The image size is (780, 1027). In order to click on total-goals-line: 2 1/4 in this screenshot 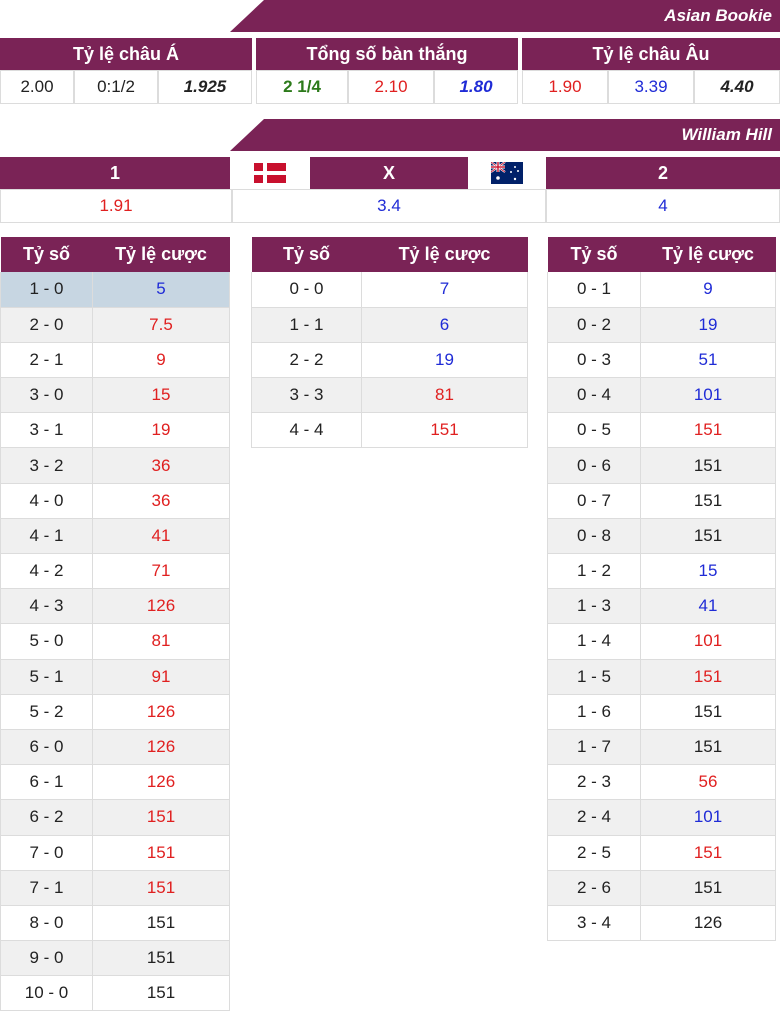, I will do `click(302, 87)`.